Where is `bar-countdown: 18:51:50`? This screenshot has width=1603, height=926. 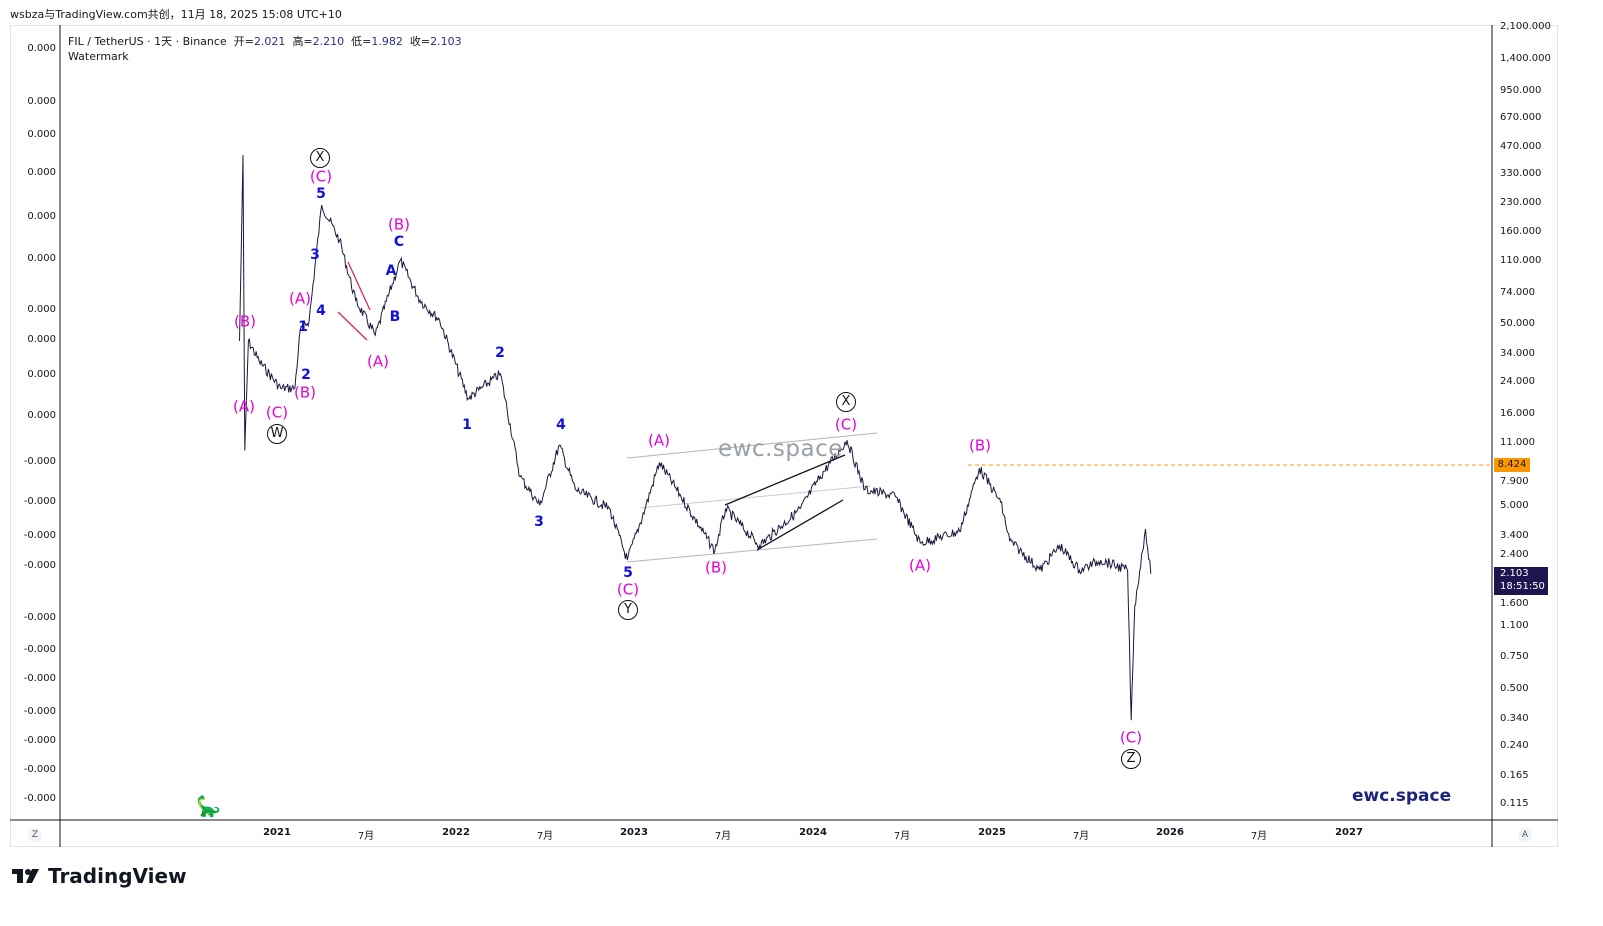 bar-countdown: 18:51:50 is located at coordinates (1522, 586).